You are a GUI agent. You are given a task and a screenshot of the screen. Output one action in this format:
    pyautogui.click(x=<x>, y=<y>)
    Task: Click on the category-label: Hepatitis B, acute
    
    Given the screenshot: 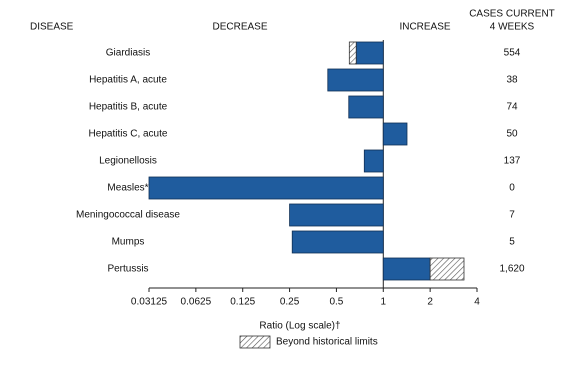 What is the action you would take?
    pyautogui.click(x=128, y=107)
    